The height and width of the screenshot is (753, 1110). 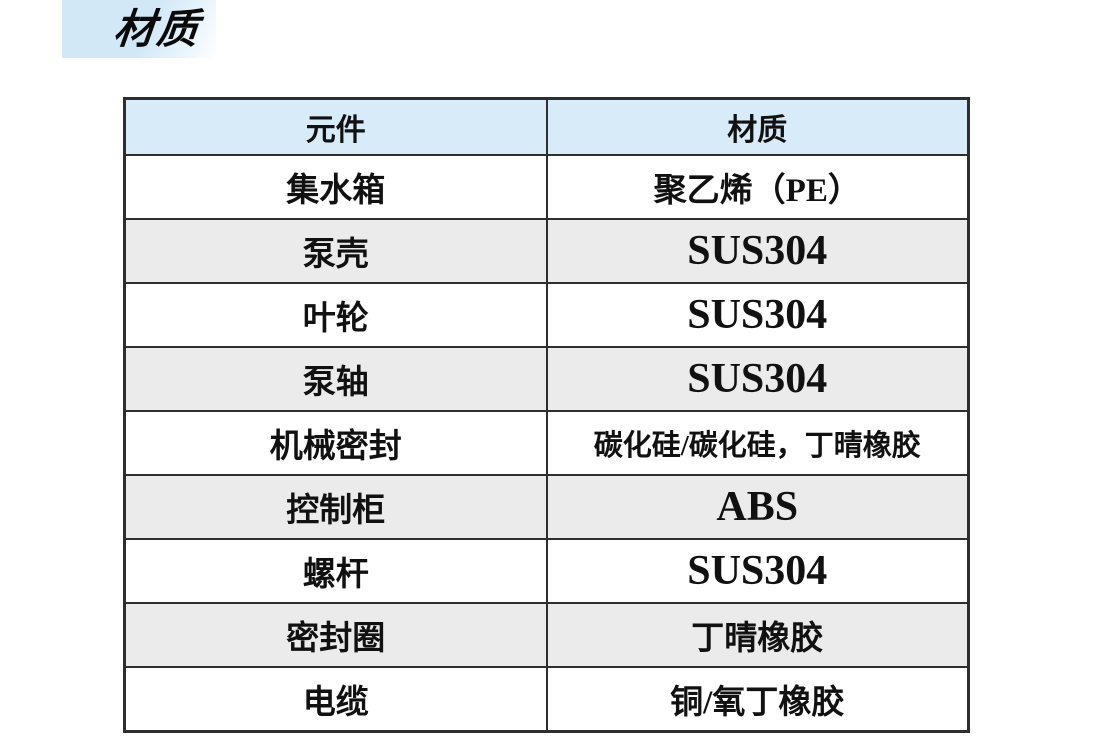 I want to click on section-title: 材质, so click(x=157, y=29).